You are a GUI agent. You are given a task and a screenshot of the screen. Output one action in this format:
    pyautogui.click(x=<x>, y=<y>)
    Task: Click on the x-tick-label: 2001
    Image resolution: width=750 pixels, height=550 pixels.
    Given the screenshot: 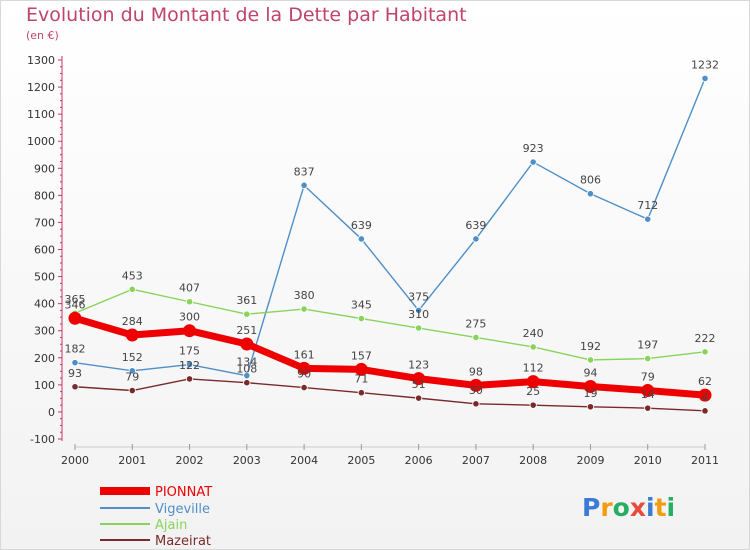 What is the action you would take?
    pyautogui.click(x=132, y=460)
    